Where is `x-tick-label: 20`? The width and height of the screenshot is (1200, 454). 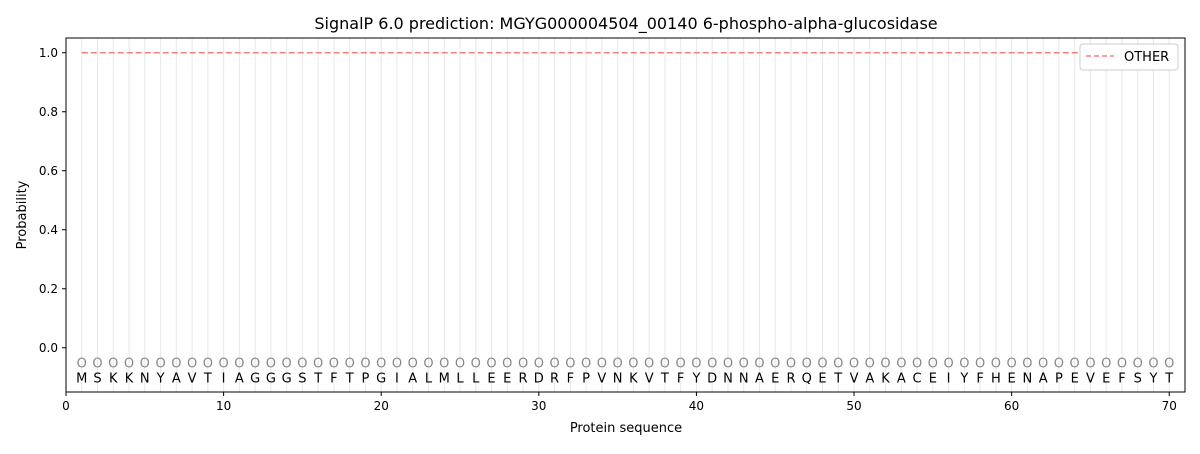
x-tick-label: 20 is located at coordinates (381, 406).